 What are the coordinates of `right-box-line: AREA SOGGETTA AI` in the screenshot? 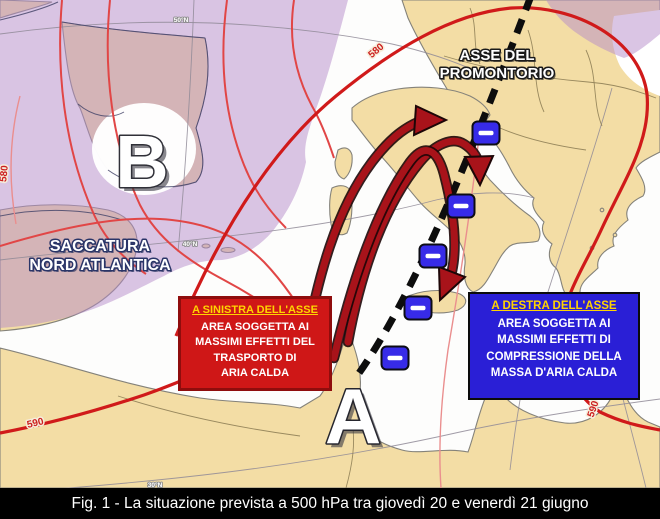 It's located at (554, 323).